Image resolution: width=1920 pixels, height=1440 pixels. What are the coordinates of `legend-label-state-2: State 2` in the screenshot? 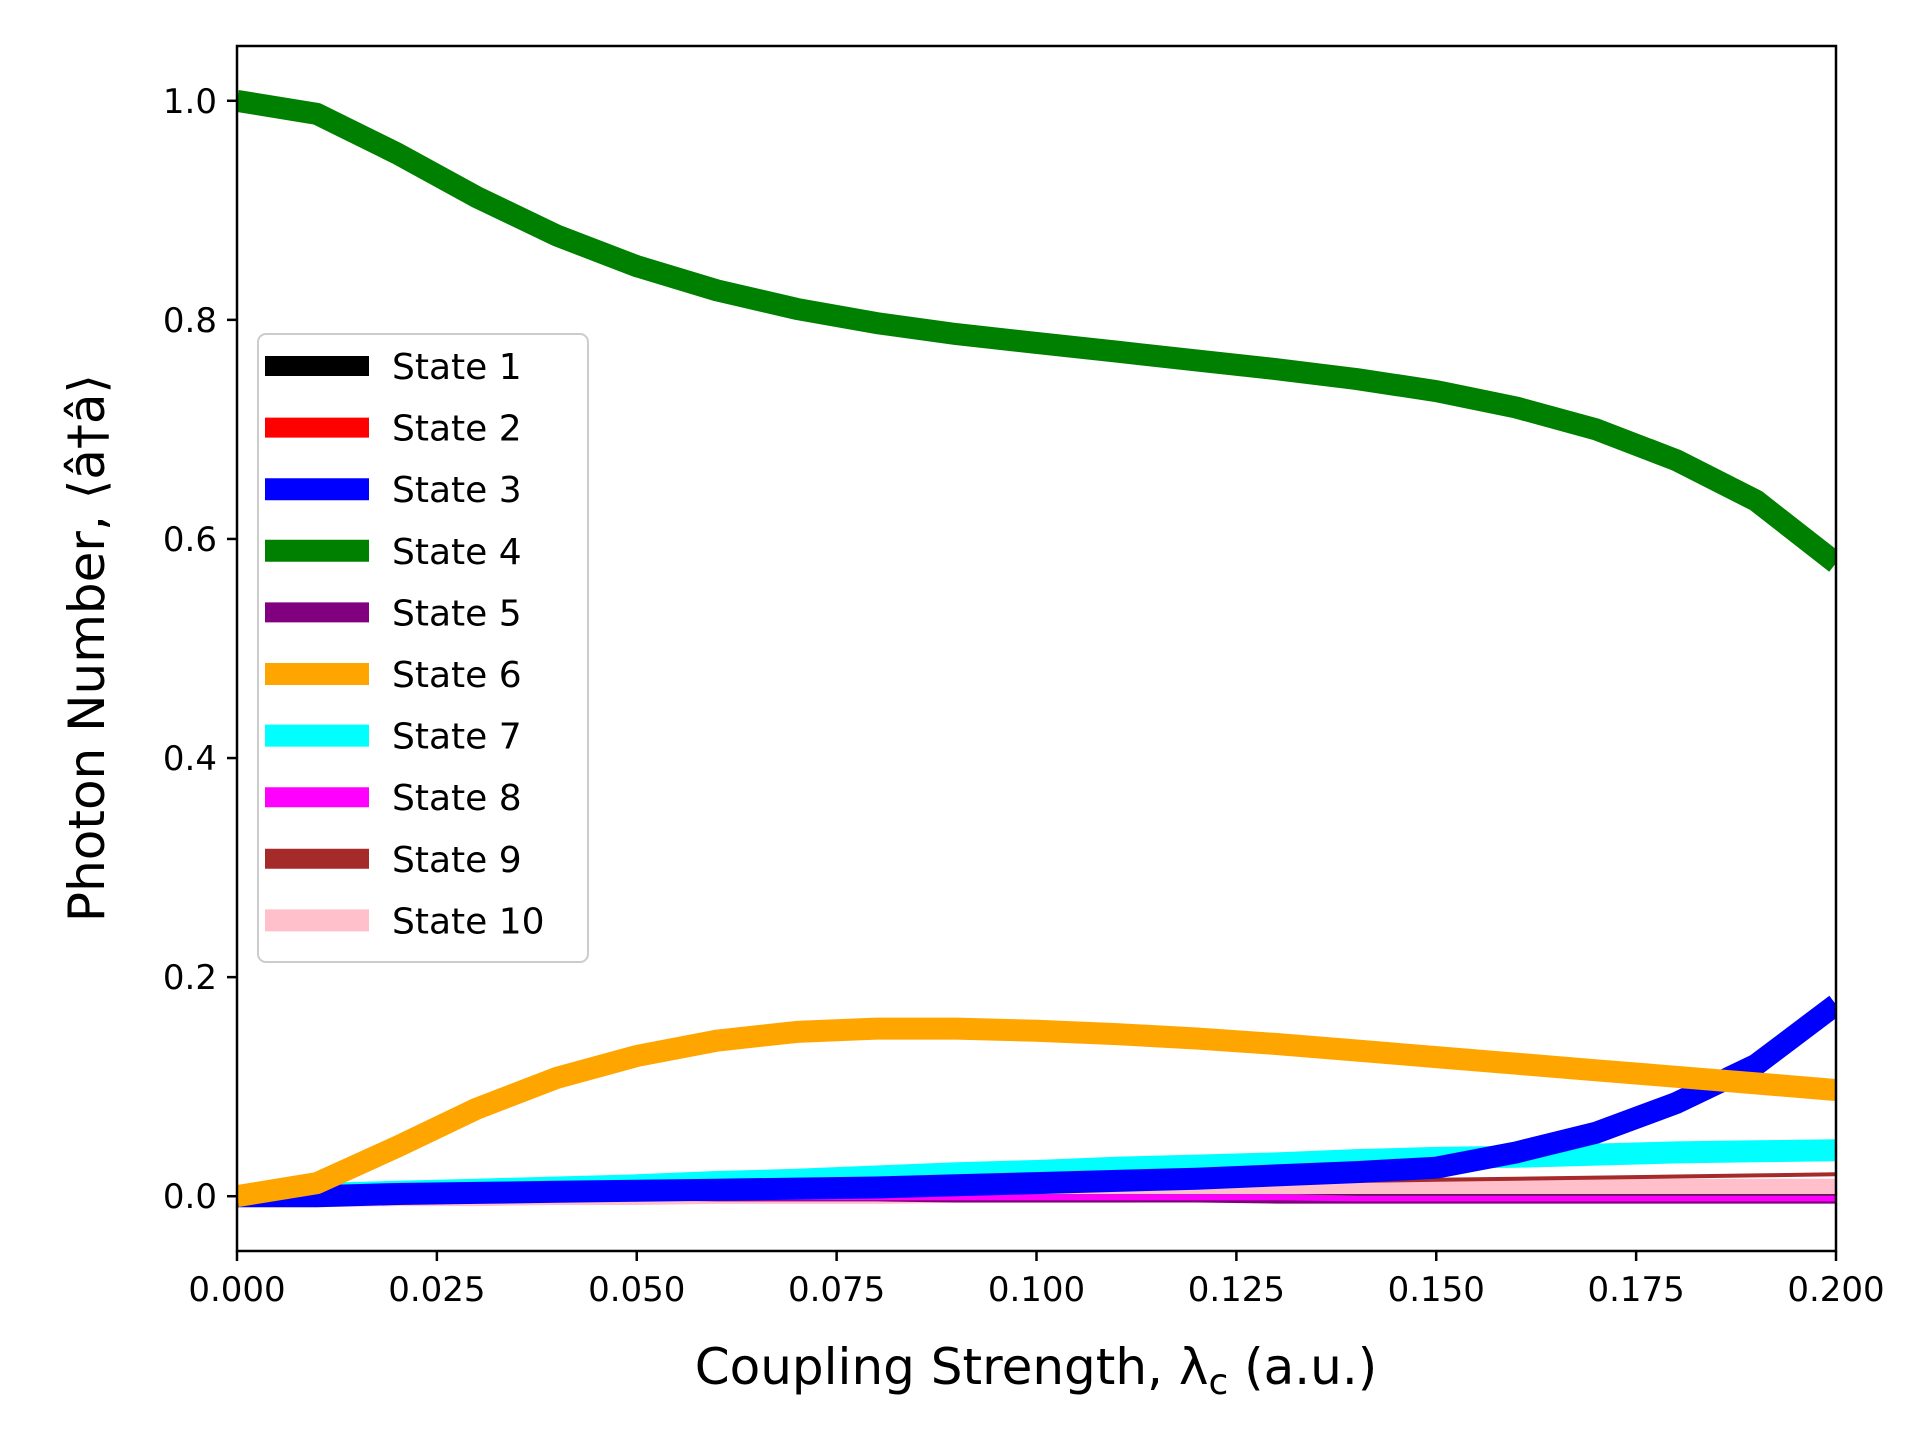 It's located at (457, 429).